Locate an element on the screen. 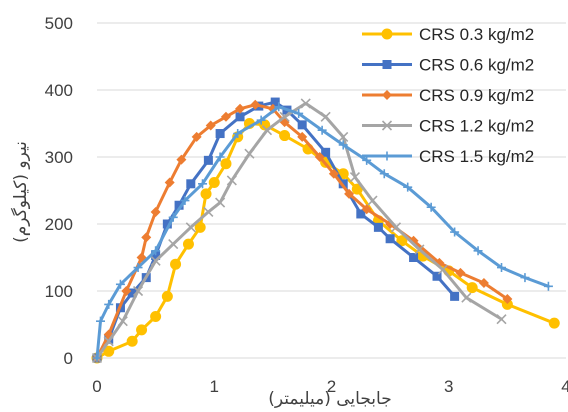  legend-item: CRS 0.3 kg/m2 is located at coordinates (448, 34).